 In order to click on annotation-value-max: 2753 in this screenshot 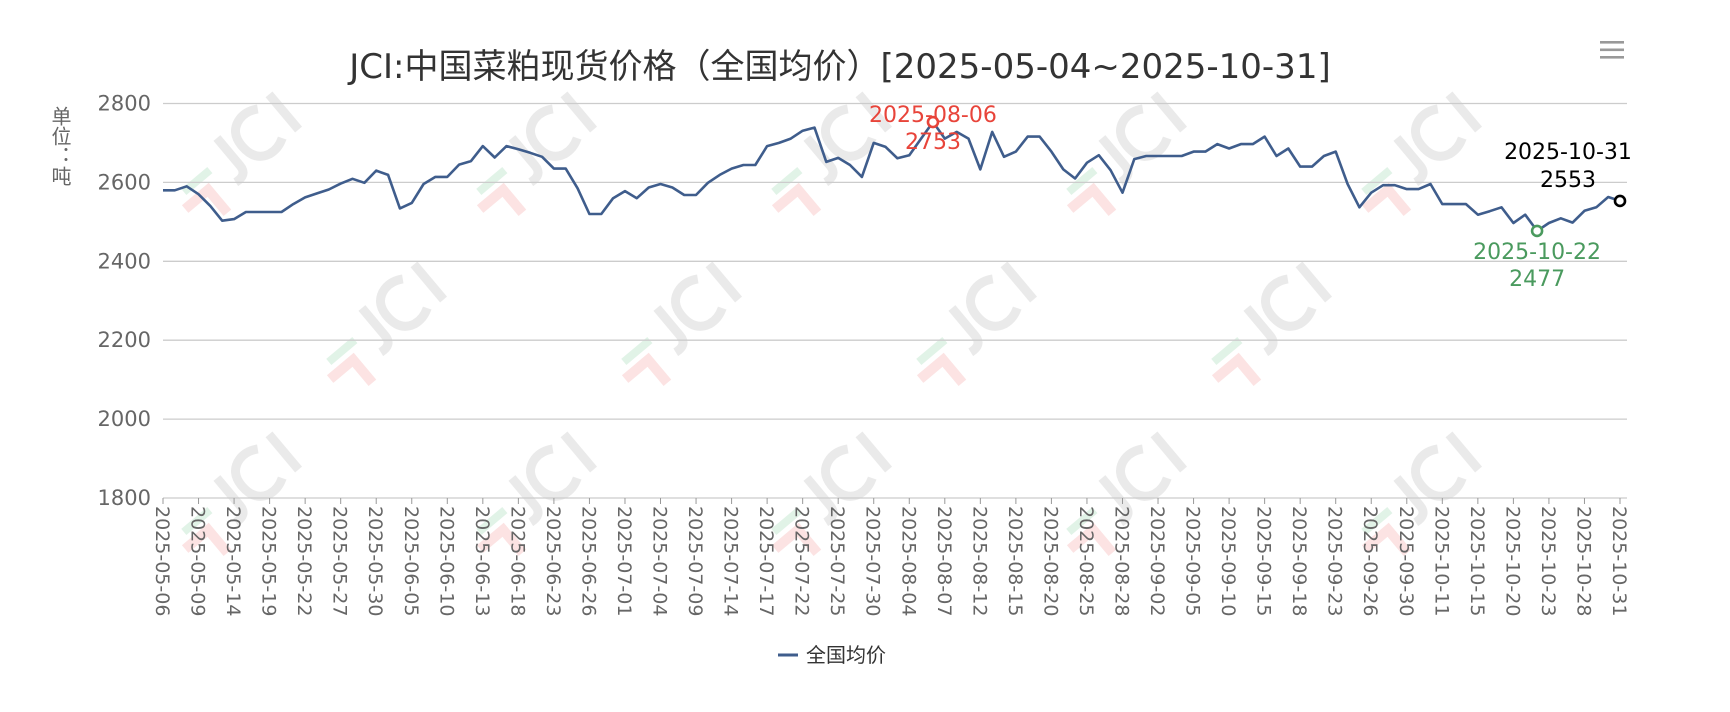, I will do `click(933, 142)`.